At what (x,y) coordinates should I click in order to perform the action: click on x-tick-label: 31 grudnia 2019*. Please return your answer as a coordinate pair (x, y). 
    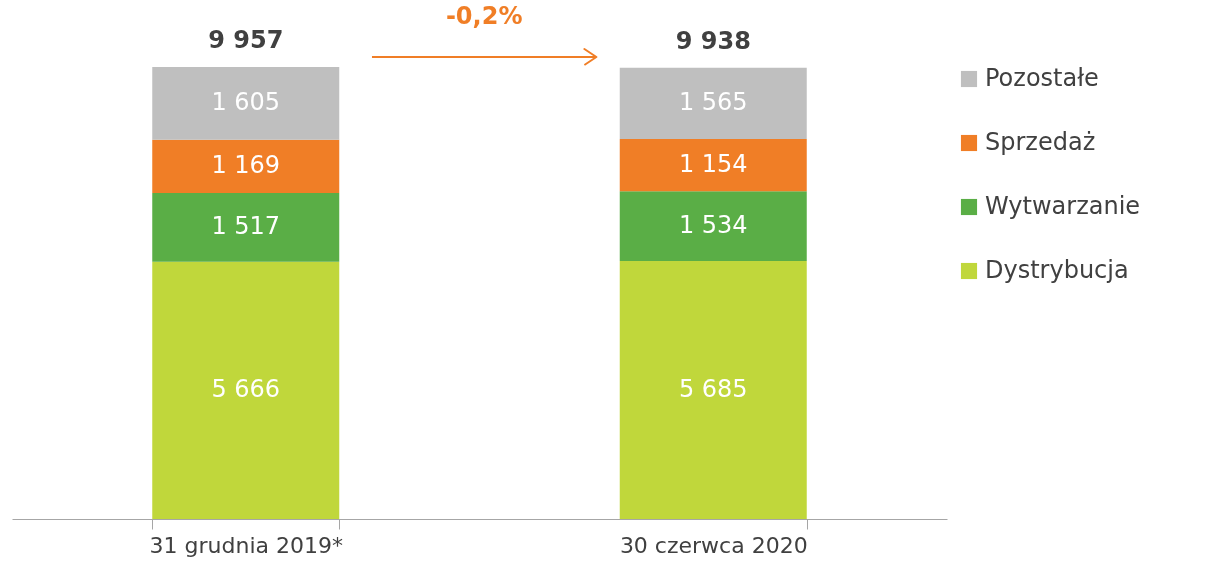
    Looking at the image, I should click on (246, 545).